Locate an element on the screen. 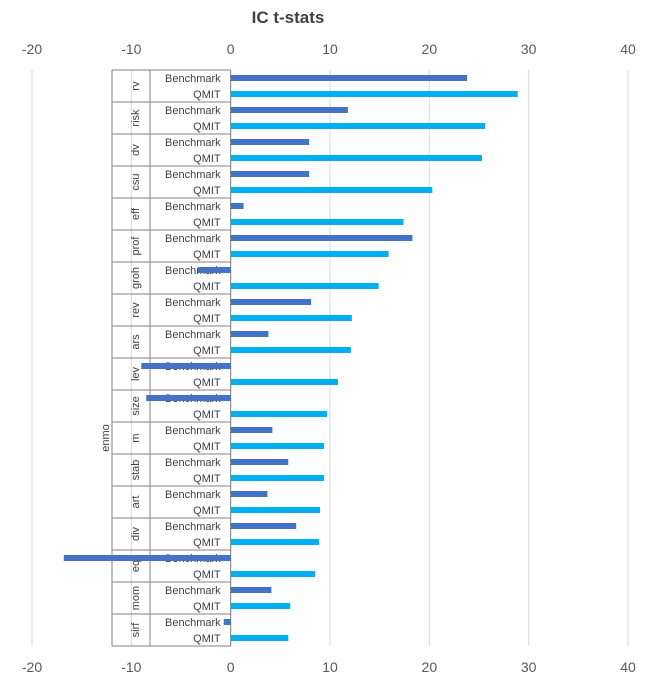  group-label: dv is located at coordinates (136, 150).